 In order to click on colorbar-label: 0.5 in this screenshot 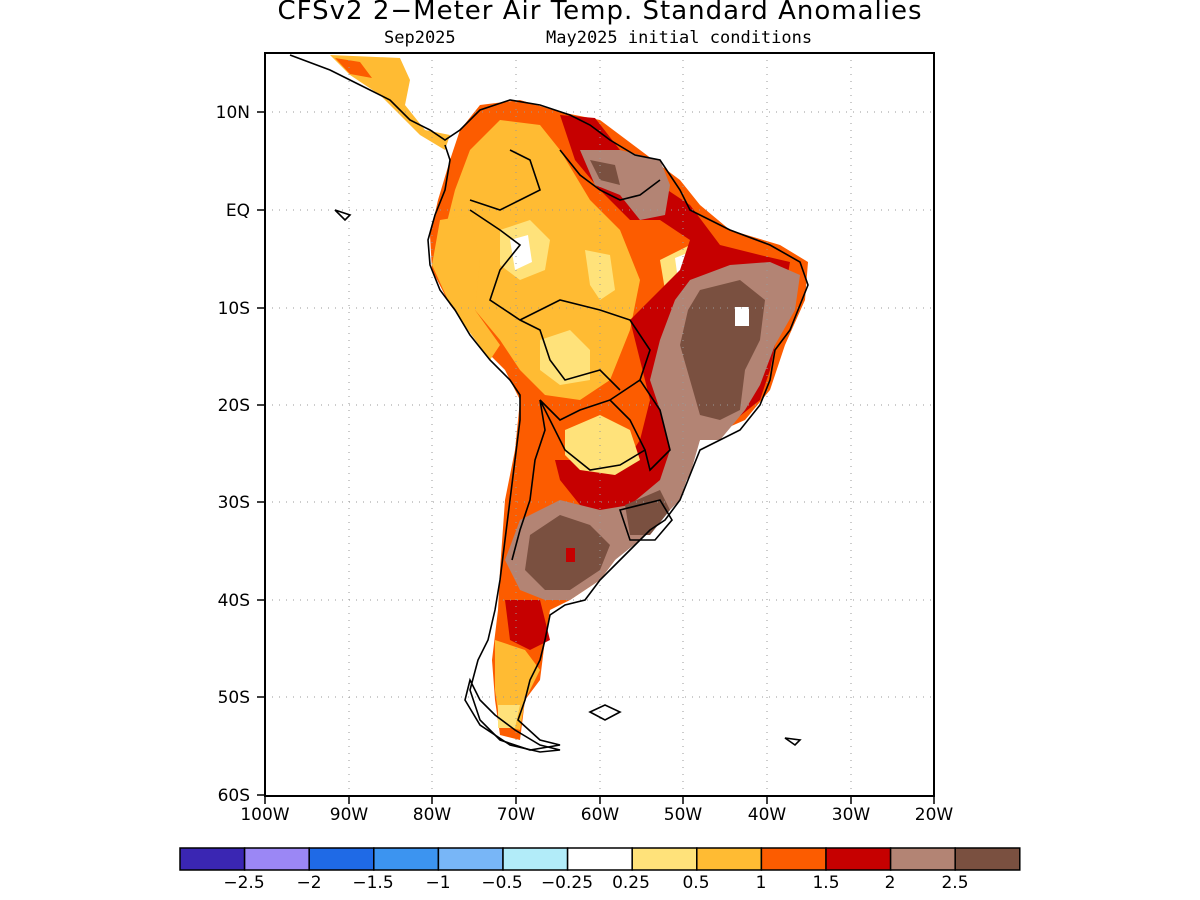, I will do `click(695, 883)`.